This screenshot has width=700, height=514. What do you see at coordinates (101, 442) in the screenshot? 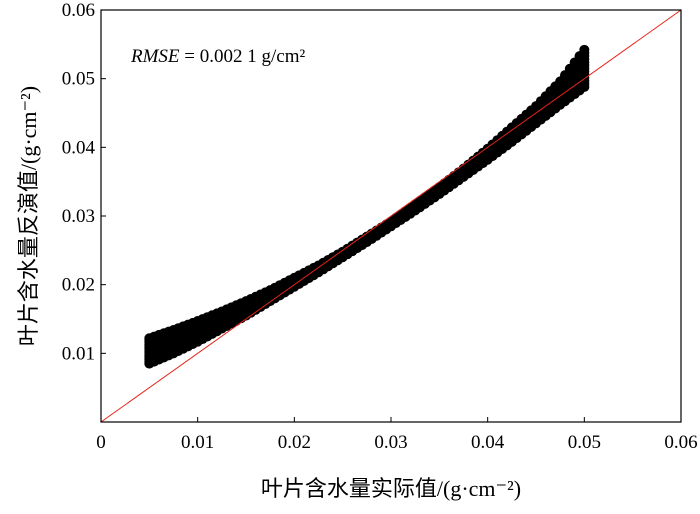
I see `x-tick-label: 0` at bounding box center [101, 442].